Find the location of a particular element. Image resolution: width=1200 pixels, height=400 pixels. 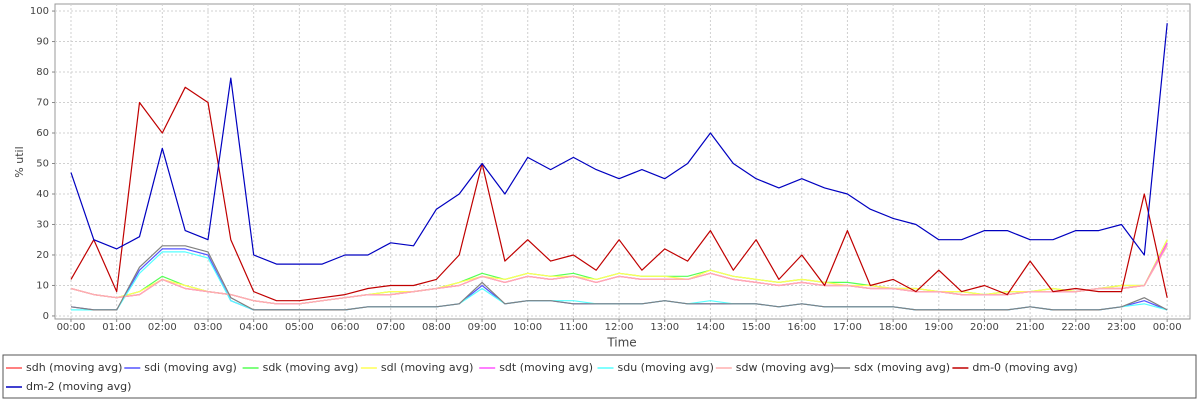

y-tick-label: 40 is located at coordinates (42, 194).